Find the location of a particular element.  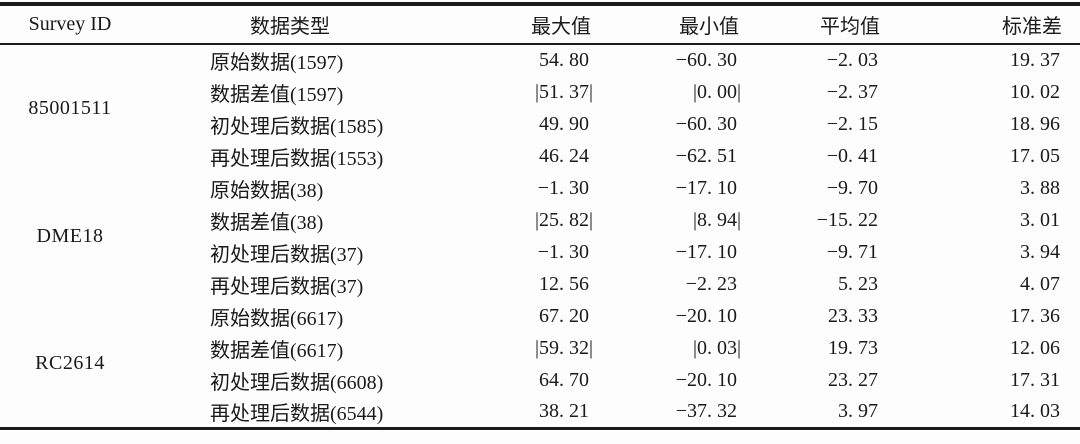

max-value-cell: 46. 24 is located at coordinates (542, 156).